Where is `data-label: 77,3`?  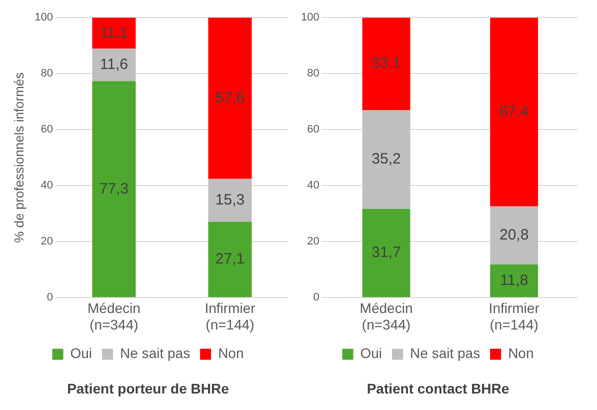
data-label: 77,3 is located at coordinates (114, 189).